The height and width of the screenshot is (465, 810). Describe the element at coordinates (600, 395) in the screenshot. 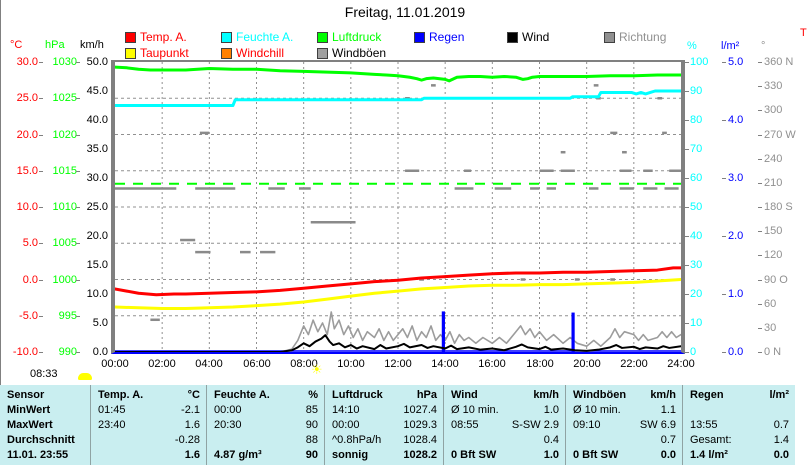

I see `column-name: Windböen` at that location.